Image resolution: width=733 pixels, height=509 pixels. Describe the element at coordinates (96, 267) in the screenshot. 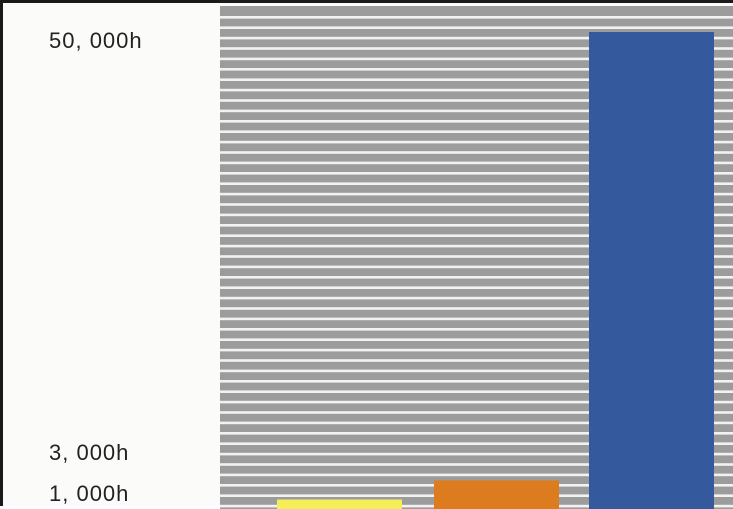

I see `y-tick-labels: 50, 000h 3, 000h 1, 000h` at that location.